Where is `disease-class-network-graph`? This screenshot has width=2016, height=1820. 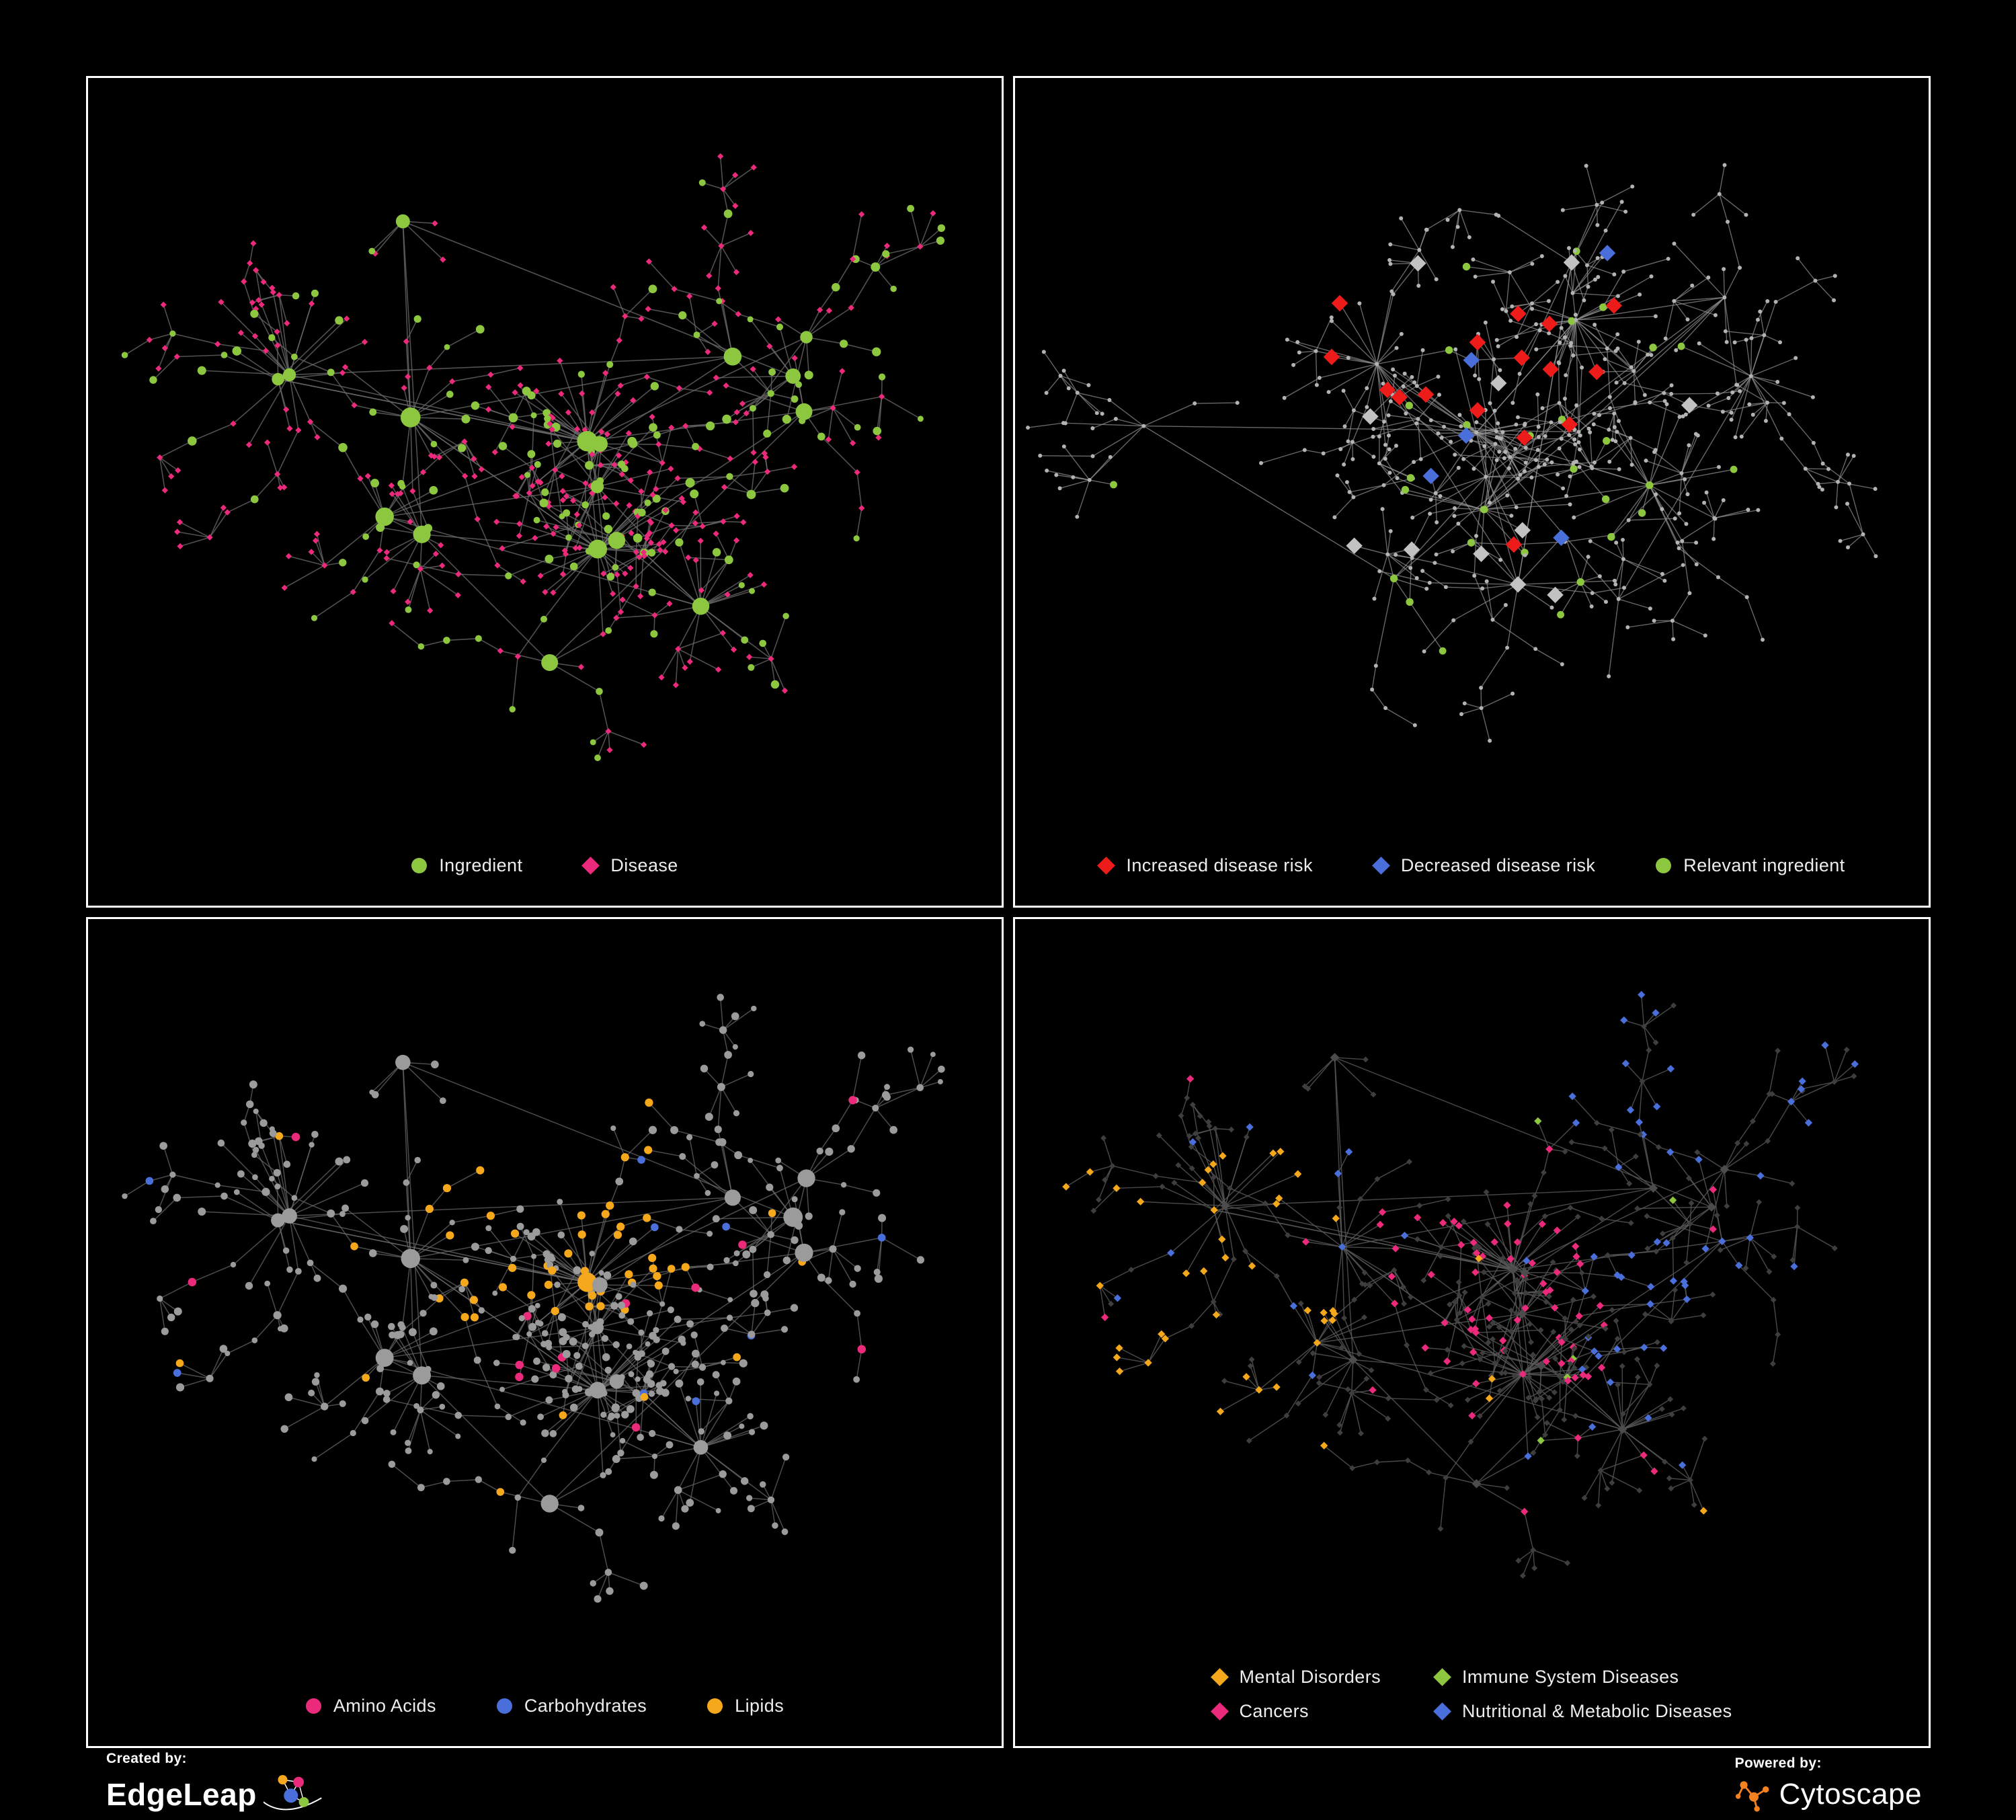
disease-class-network-graph is located at coordinates (1460, 1284).